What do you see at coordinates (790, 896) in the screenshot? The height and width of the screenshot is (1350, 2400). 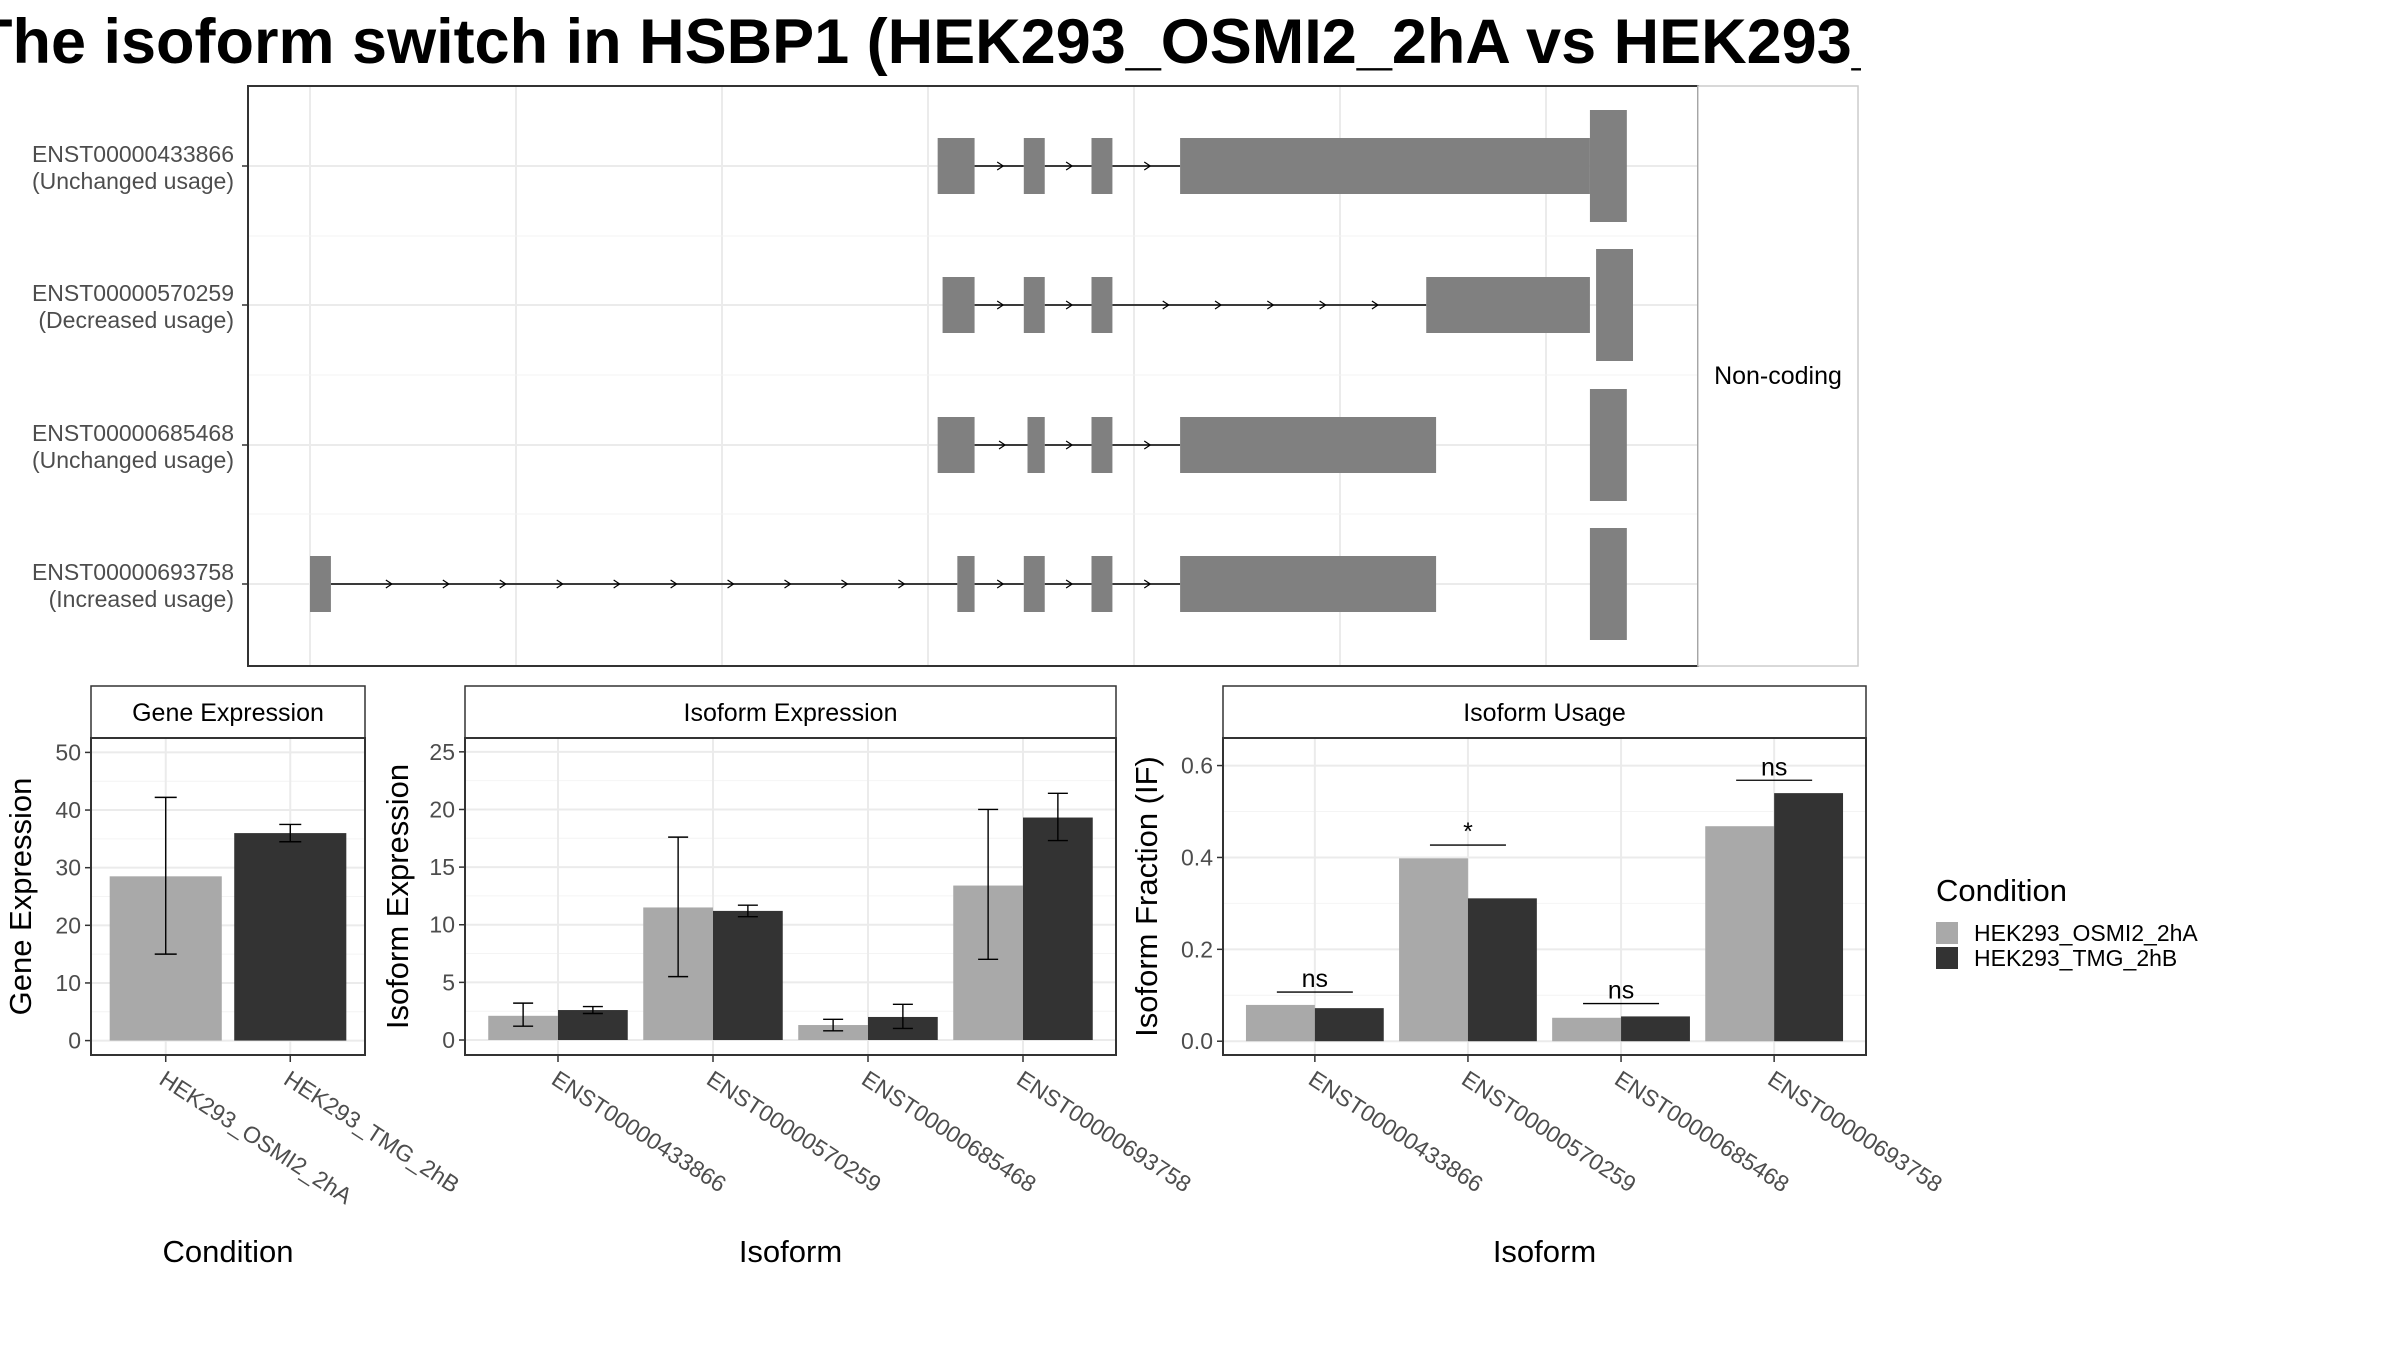 I see `plot-border` at bounding box center [790, 896].